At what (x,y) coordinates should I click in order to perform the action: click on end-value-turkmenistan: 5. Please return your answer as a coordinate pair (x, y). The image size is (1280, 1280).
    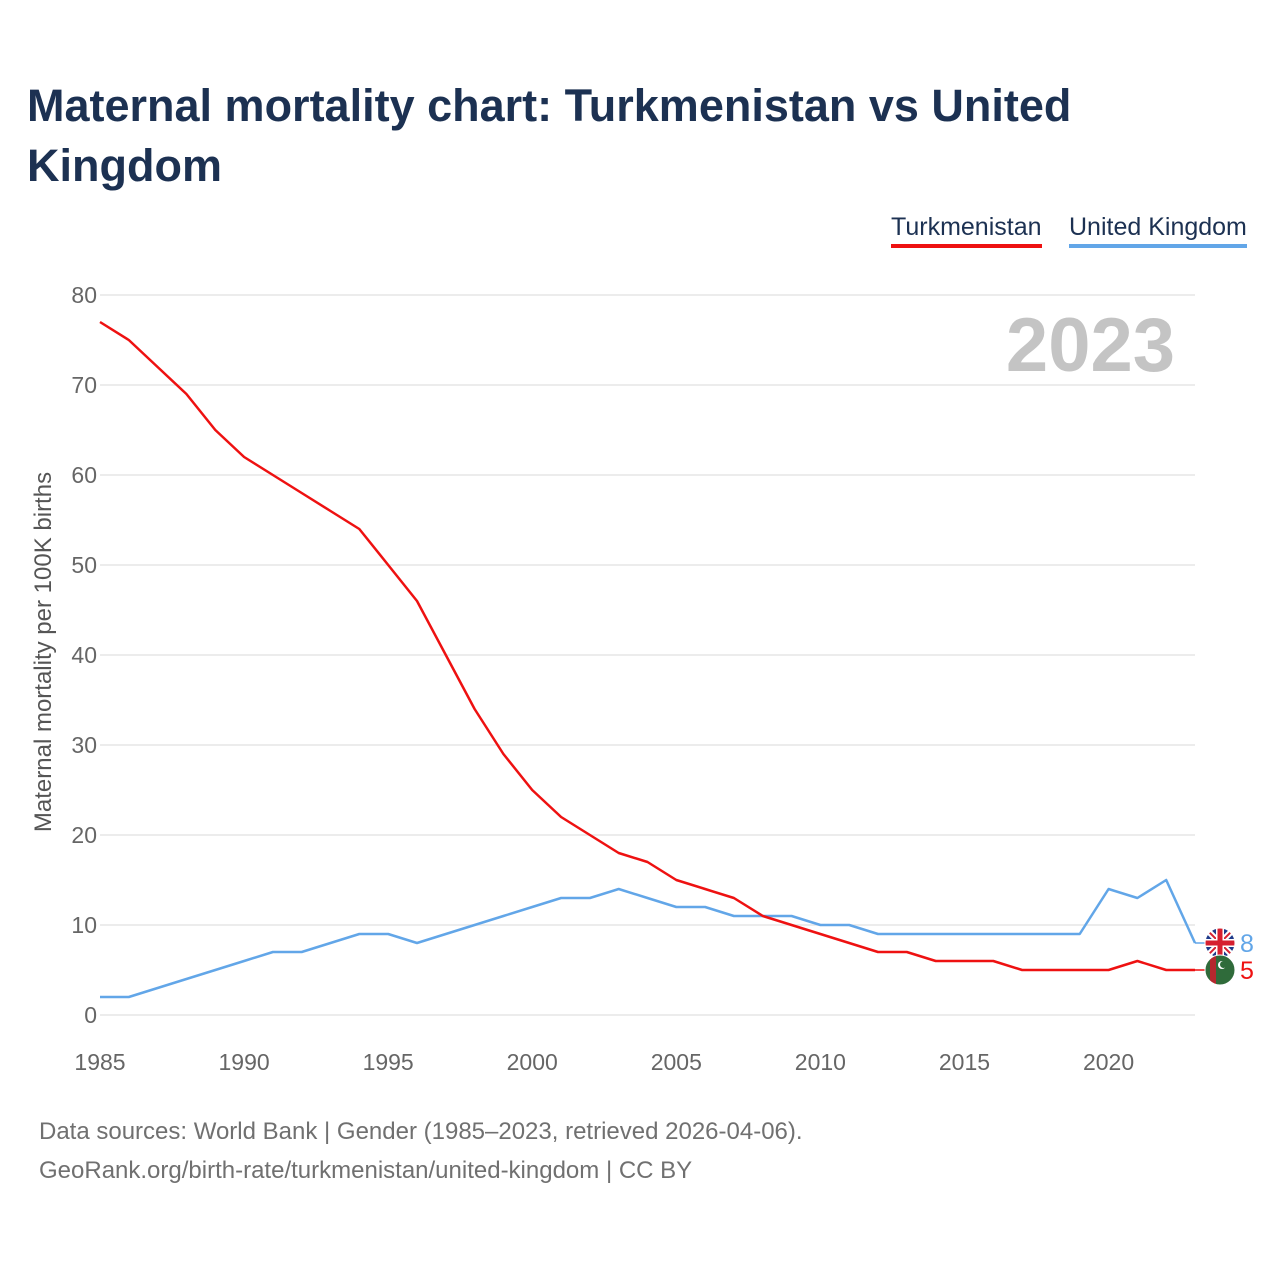
    Looking at the image, I should click on (1247, 971).